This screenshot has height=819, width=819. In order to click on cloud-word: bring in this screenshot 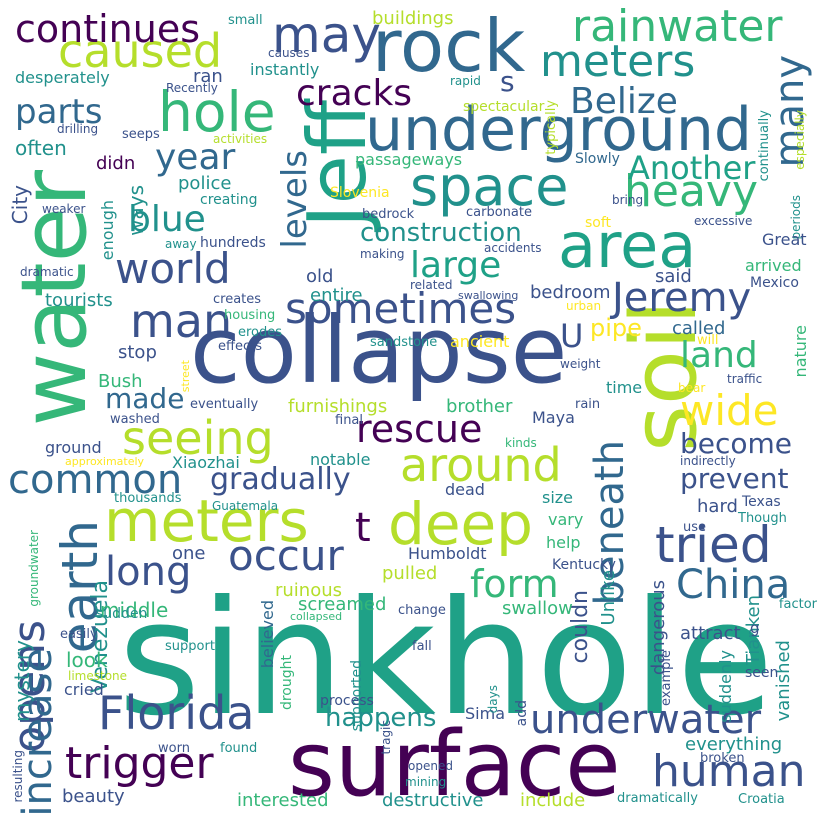, I will do `click(628, 200)`.